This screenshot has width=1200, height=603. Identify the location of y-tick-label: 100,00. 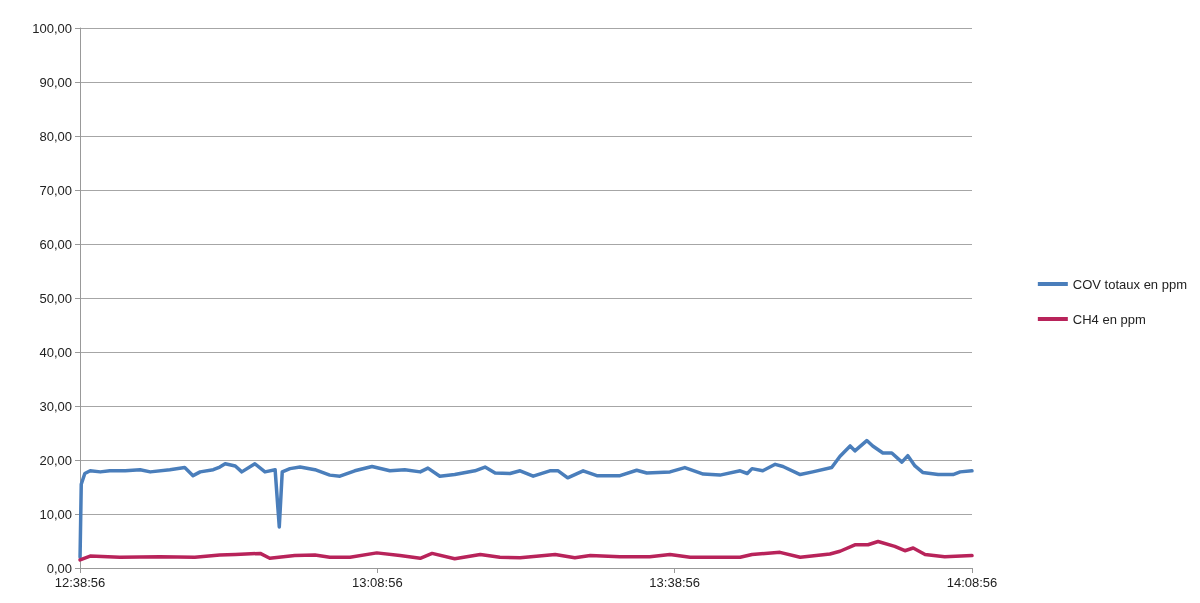
(52, 28).